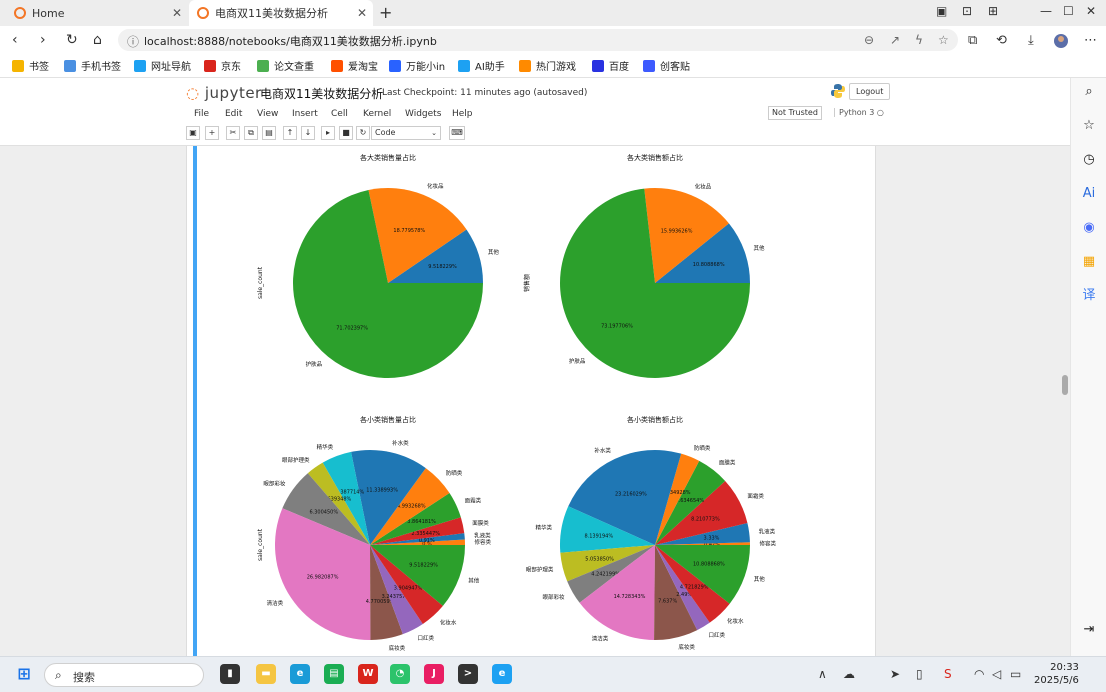  What do you see at coordinates (305, 114) in the screenshot?
I see `menu-insert: Insert` at bounding box center [305, 114].